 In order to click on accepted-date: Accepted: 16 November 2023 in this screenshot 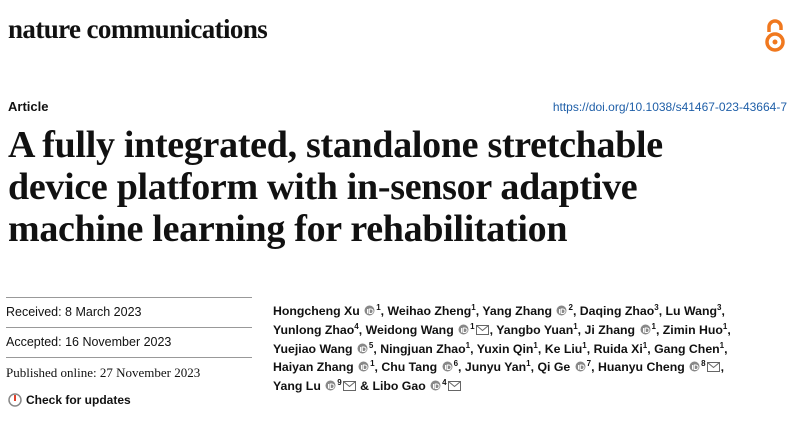, I will do `click(129, 342)`.